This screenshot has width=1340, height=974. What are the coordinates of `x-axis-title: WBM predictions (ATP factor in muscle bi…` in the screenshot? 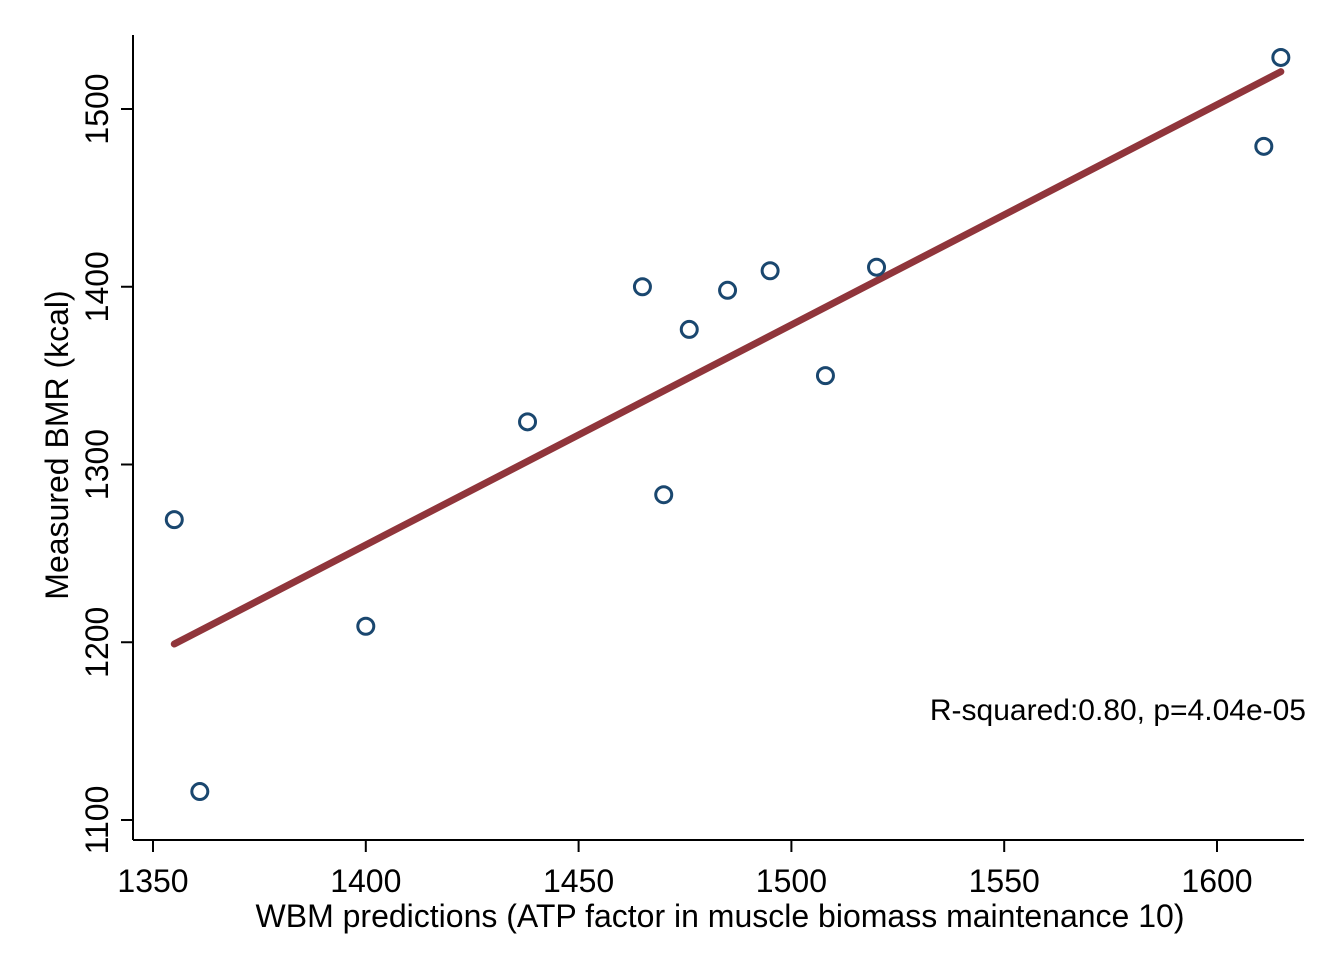 It's located at (720, 916).